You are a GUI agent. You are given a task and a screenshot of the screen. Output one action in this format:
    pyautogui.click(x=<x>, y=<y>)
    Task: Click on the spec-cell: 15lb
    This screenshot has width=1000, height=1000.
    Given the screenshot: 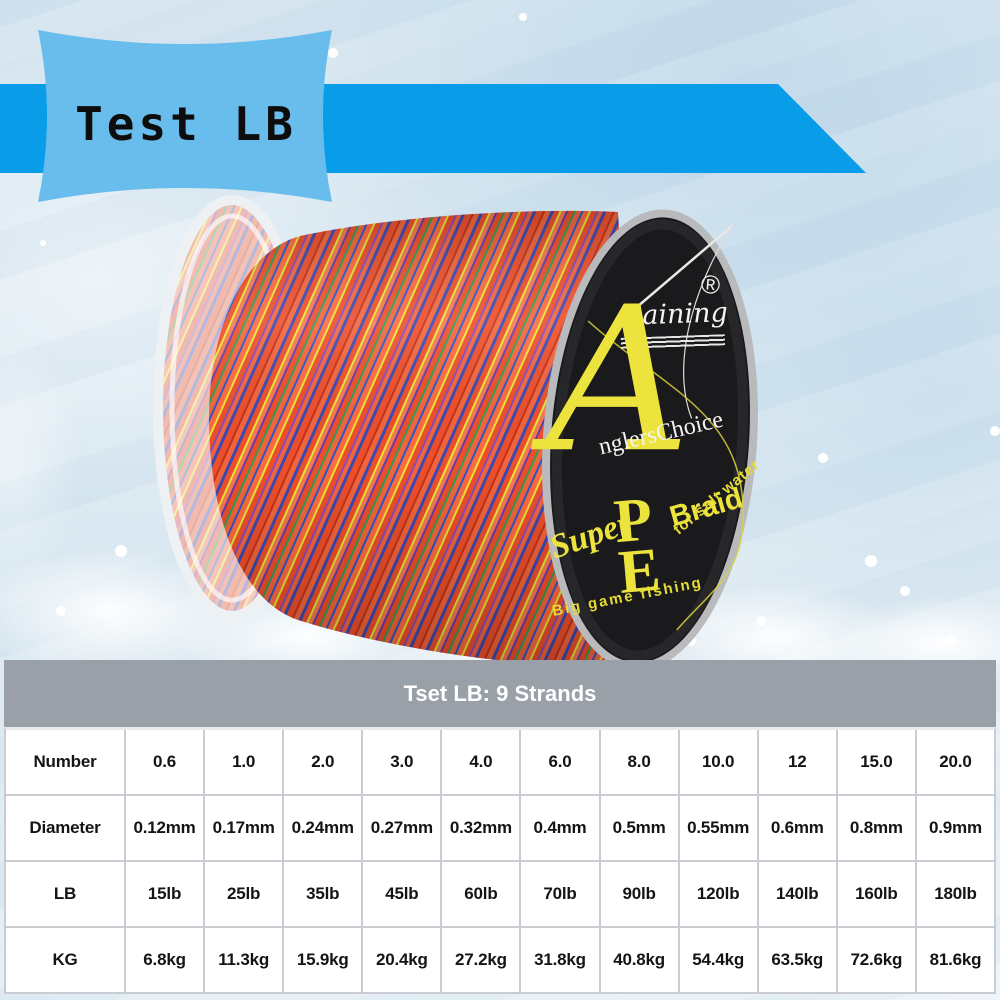 What is the action you would take?
    pyautogui.click(x=165, y=894)
    